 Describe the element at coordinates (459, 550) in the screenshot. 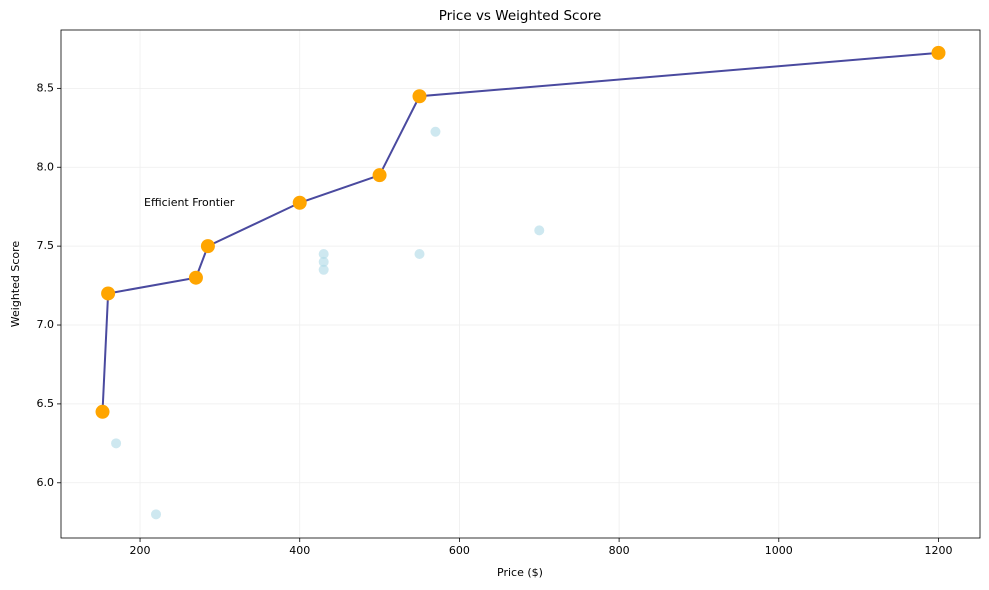

I see `x-tick-label: 600` at that location.